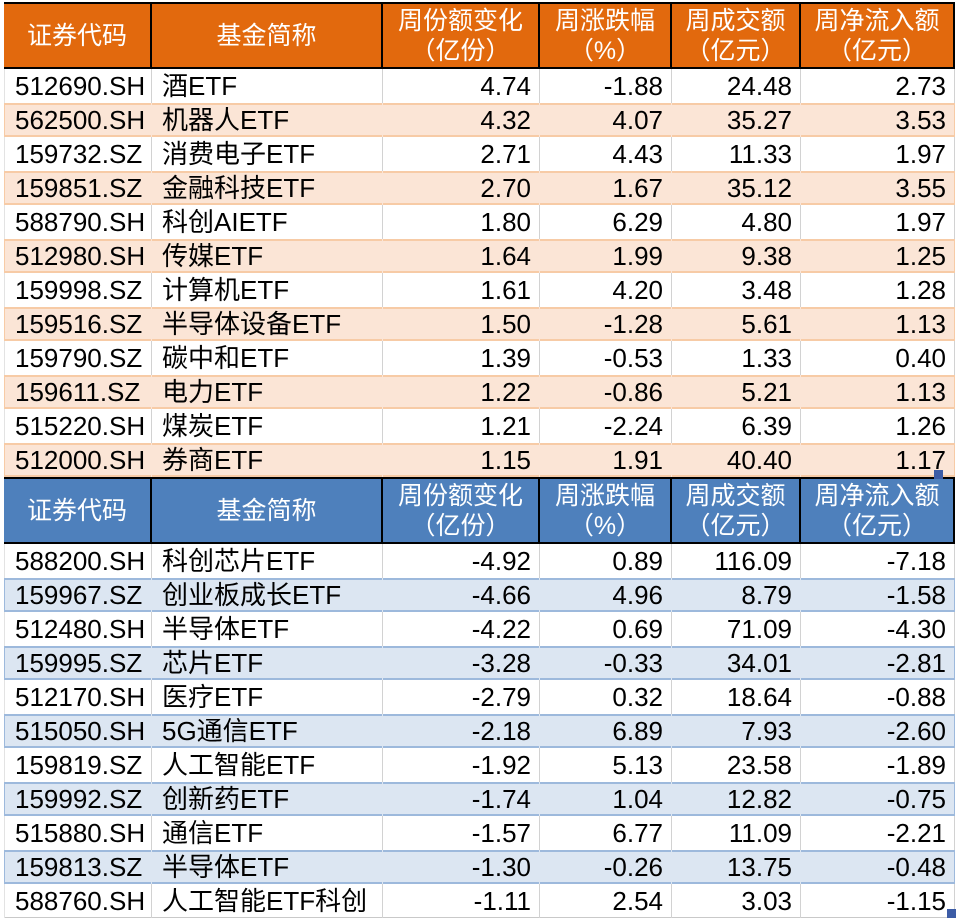 This screenshot has width=957, height=919. I want to click on cell-security-code: 159611.SZ, so click(78, 392).